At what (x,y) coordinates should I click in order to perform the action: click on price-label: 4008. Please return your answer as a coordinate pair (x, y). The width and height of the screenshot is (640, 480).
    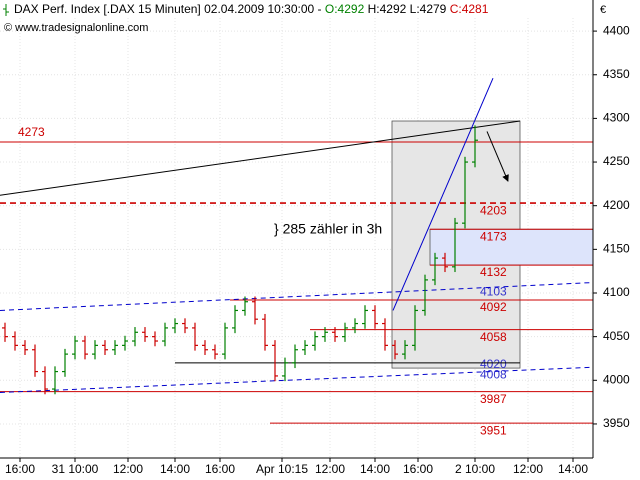
    Looking at the image, I should click on (493, 374).